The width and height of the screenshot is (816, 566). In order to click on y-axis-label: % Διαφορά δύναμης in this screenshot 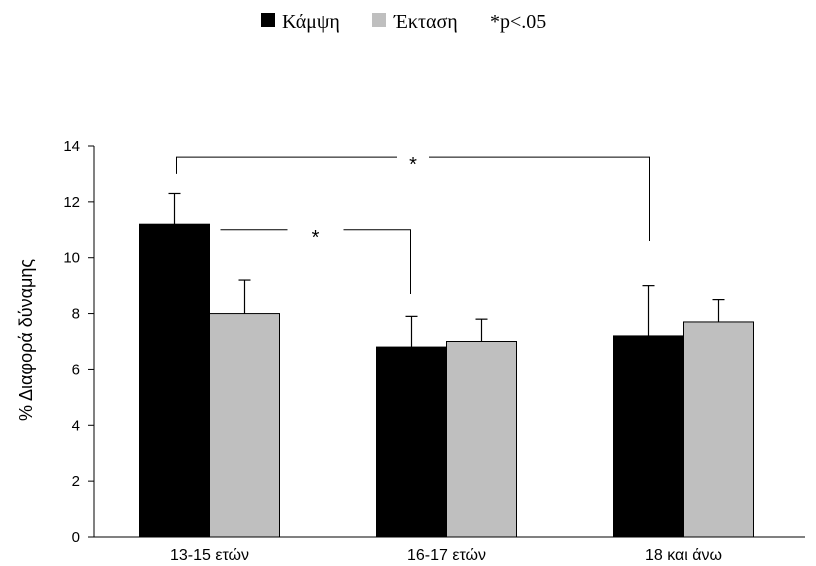, I will do `click(26, 340)`.